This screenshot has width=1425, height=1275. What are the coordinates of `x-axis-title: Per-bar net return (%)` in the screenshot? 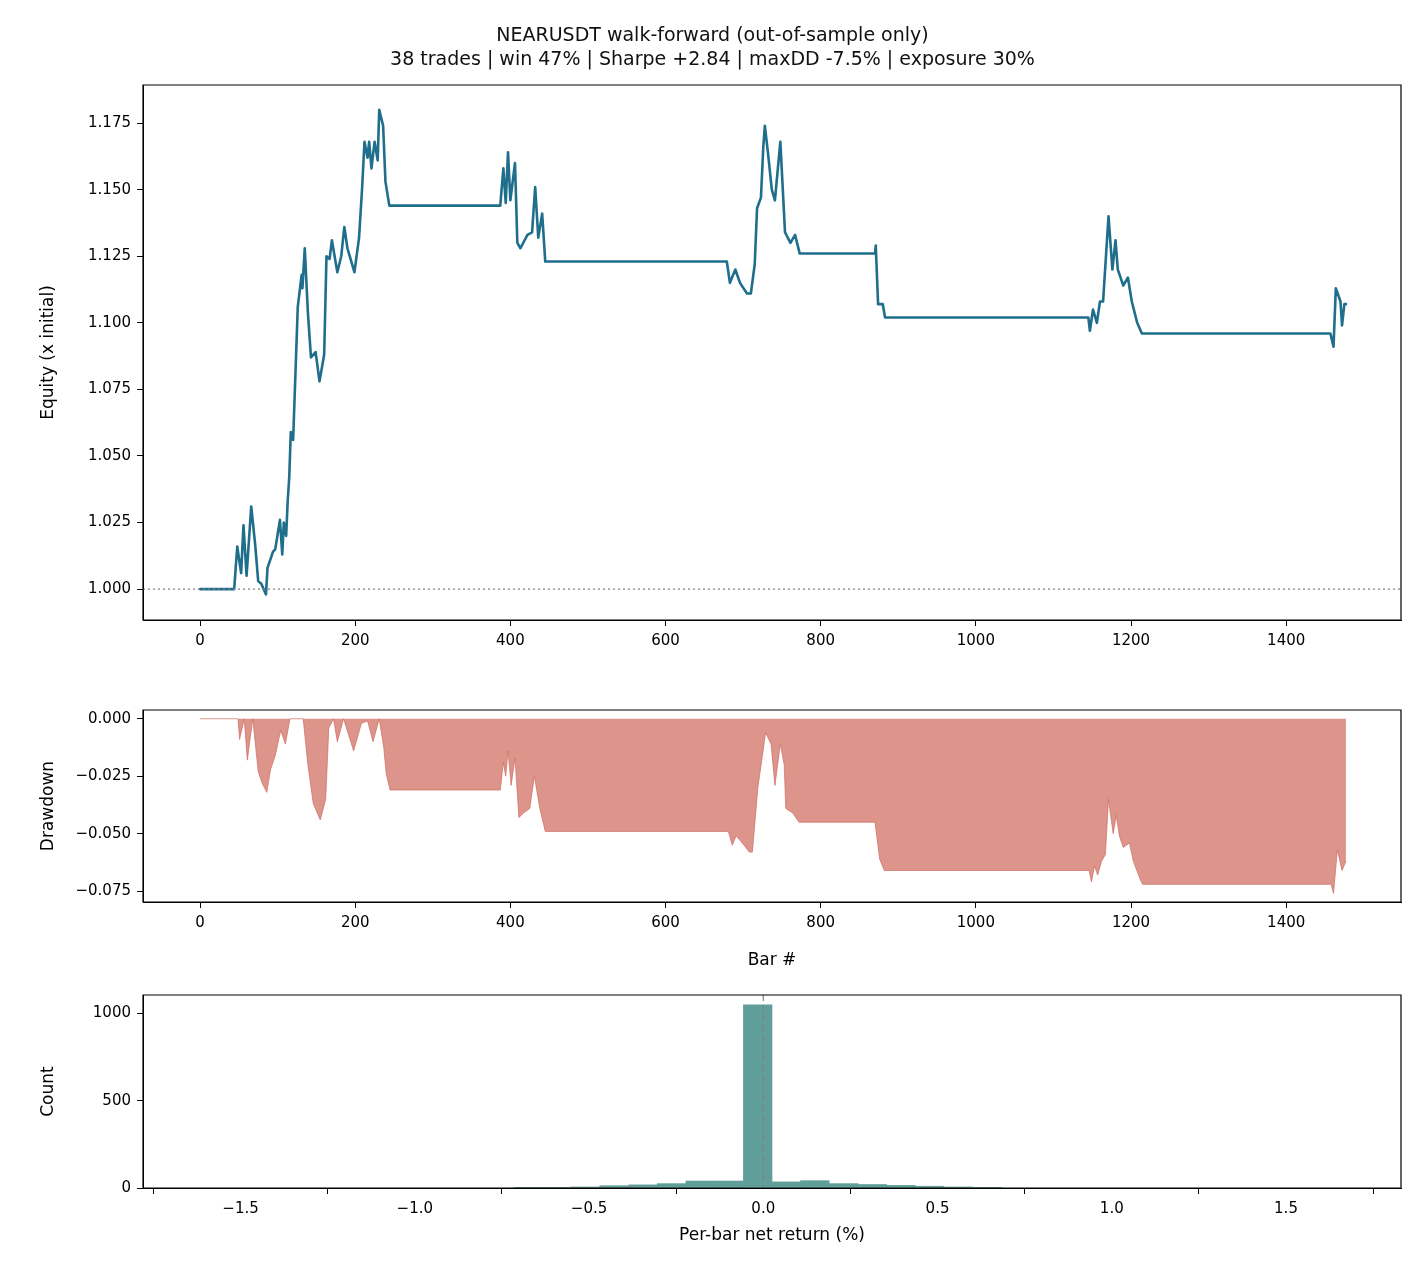 It's located at (772, 1234).